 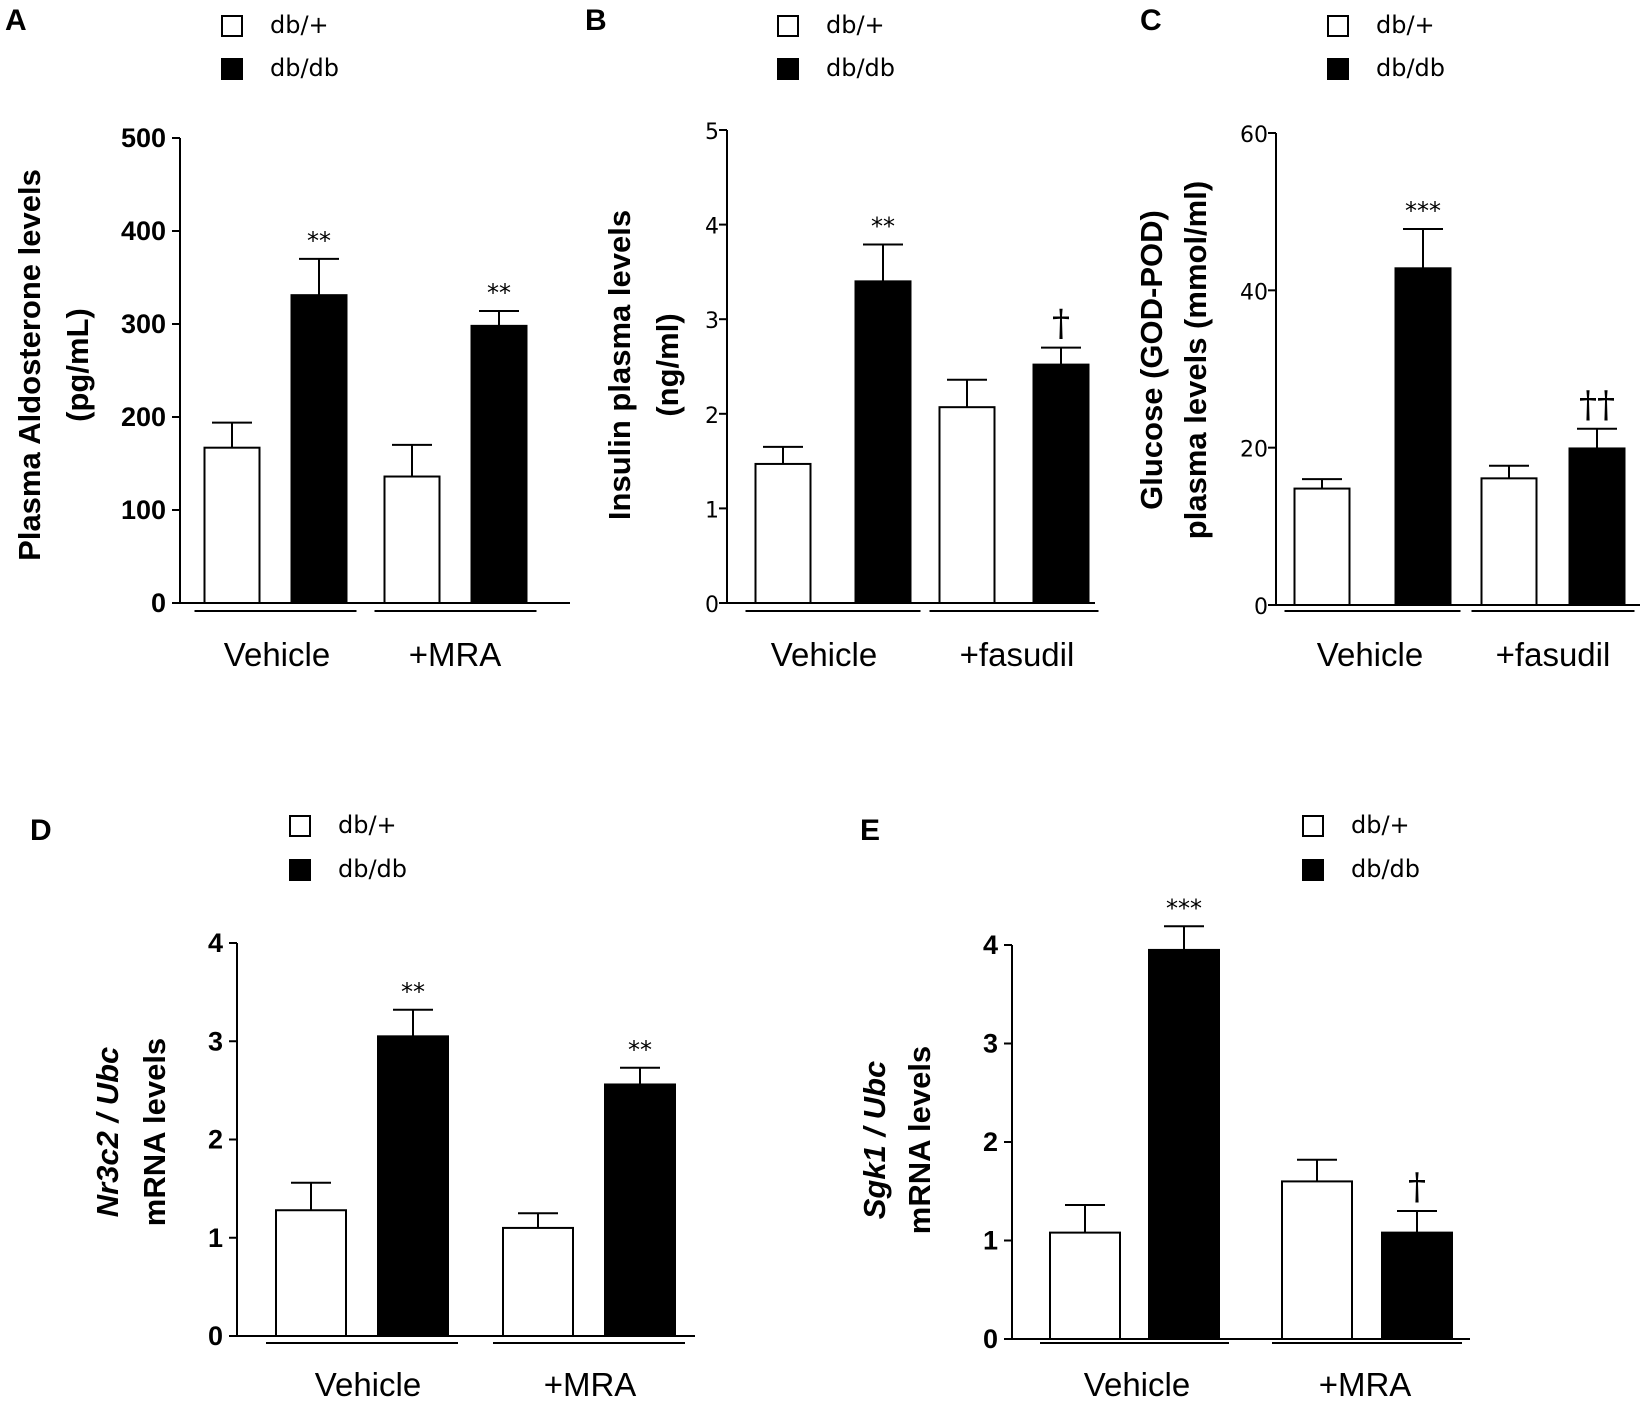 What do you see at coordinates (643, 365) in the screenshot?
I see `y-axis-label: Insulin plasma levels (ng/ml)` at bounding box center [643, 365].